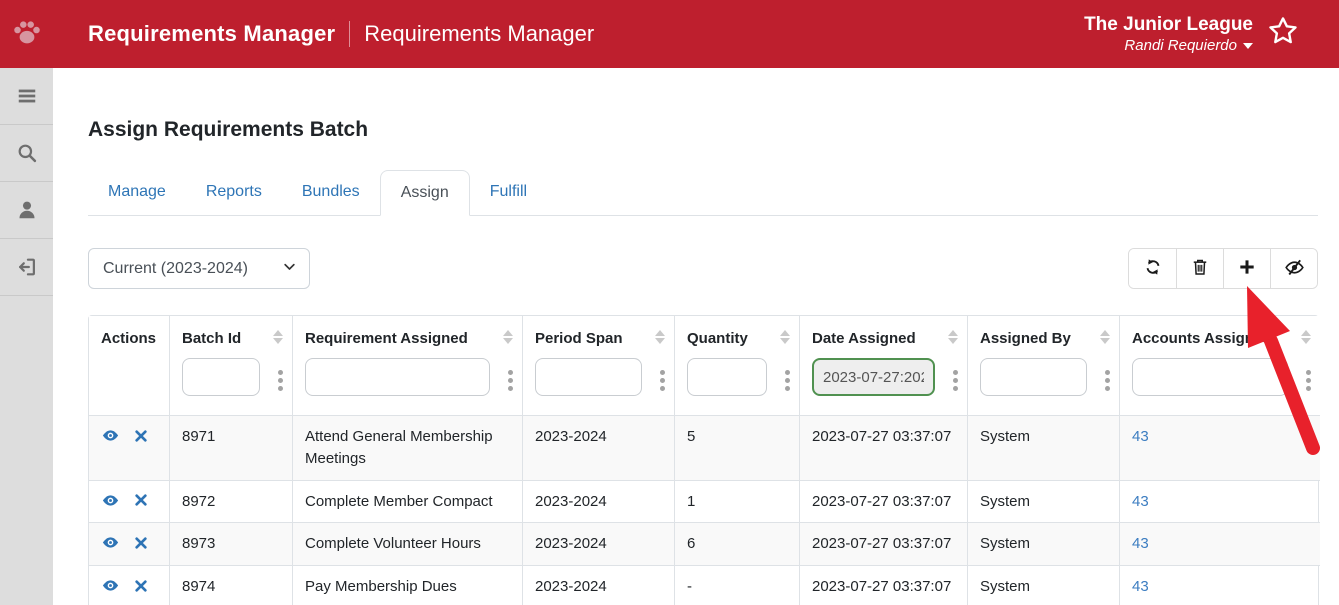  What do you see at coordinates (26, 336) in the screenshot?
I see `sidebar` at bounding box center [26, 336].